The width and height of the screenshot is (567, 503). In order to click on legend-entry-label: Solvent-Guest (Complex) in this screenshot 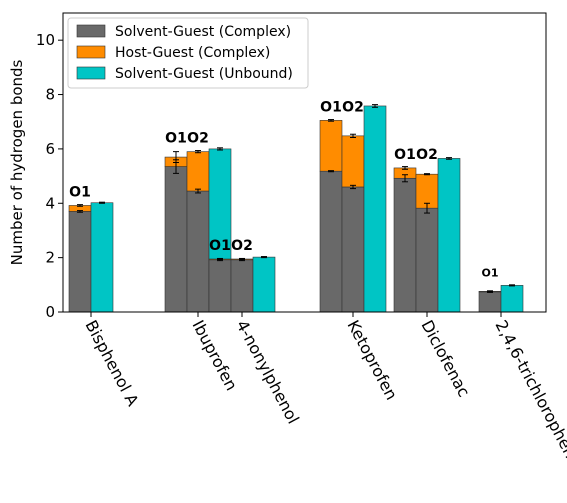, I will do `click(203, 32)`.